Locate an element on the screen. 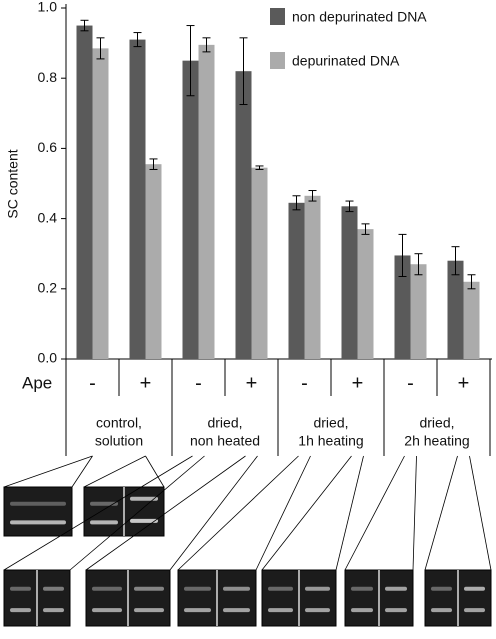  group-label: 2h heating is located at coordinates (436, 441).